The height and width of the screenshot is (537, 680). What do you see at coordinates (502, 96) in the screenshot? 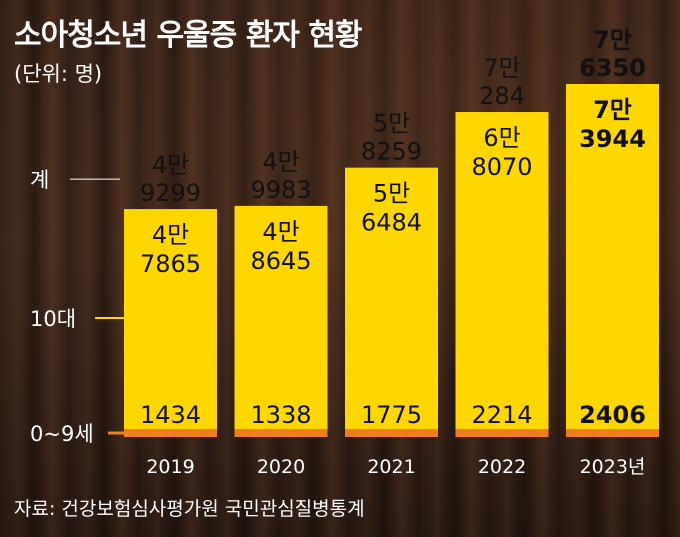
I see `total-label-line2: 284` at bounding box center [502, 96].